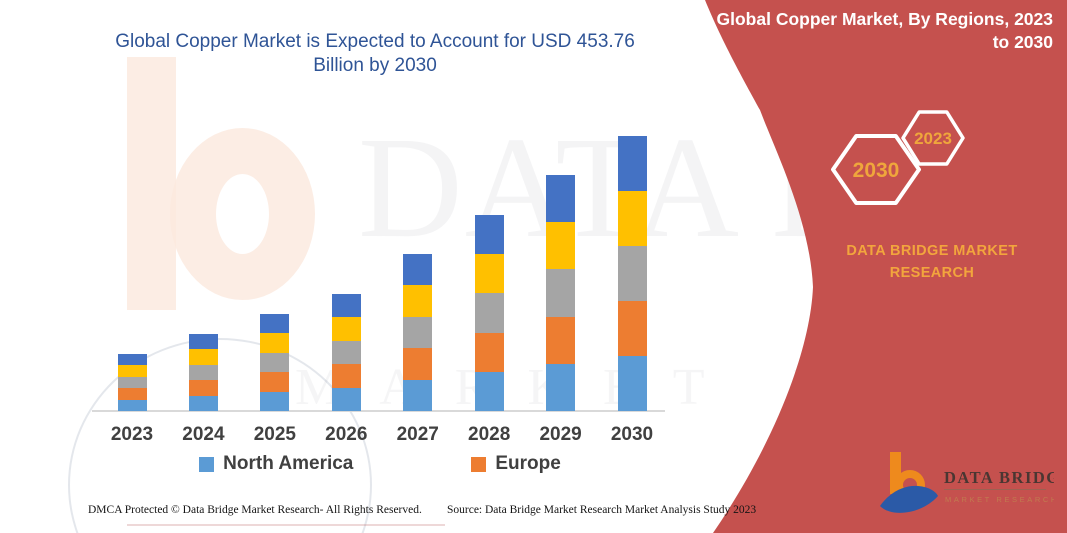  Describe the element at coordinates (346, 434) in the screenshot. I see `x-axis-label-2026: 2026` at that location.